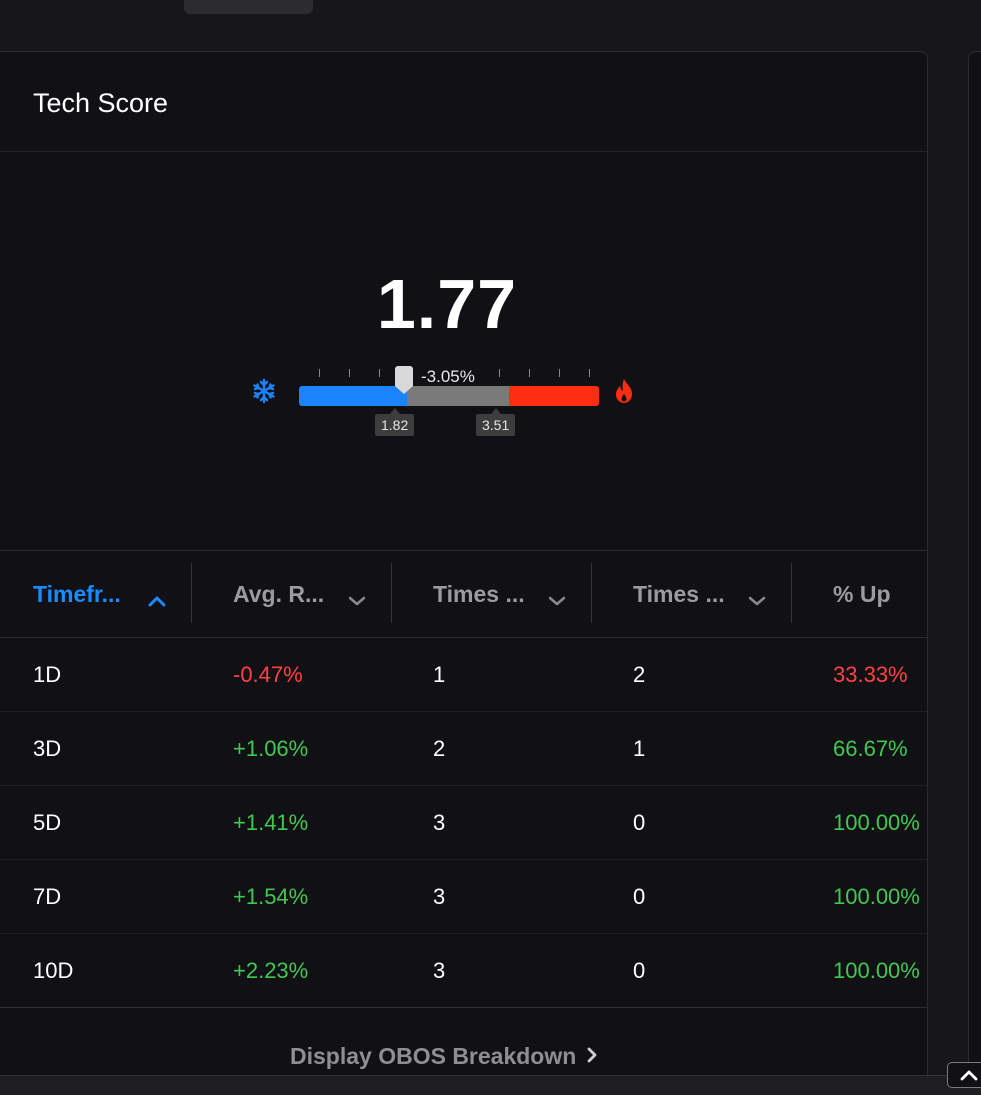  What do you see at coordinates (639, 748) in the screenshot?
I see `cell-times-b: 1` at bounding box center [639, 748].